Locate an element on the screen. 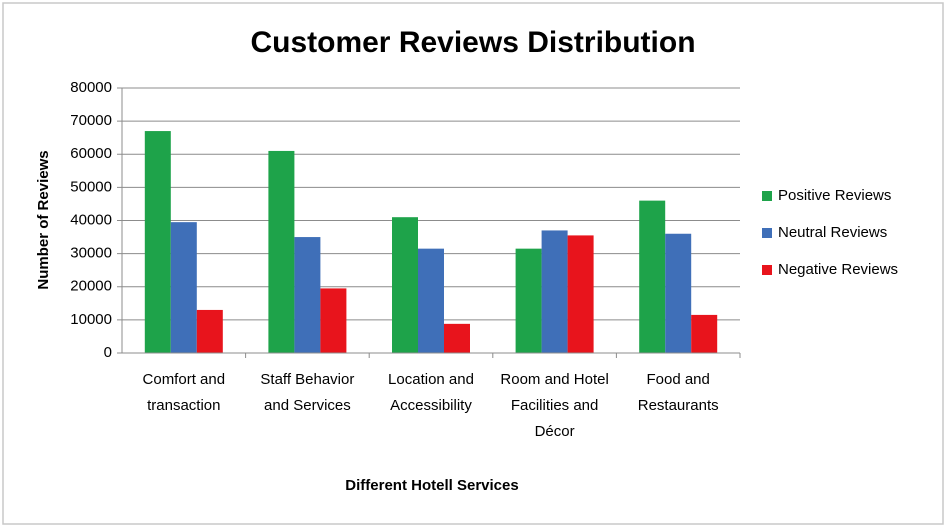 The width and height of the screenshot is (947, 528). legend-label: Neutral Reviews is located at coordinates (832, 232).